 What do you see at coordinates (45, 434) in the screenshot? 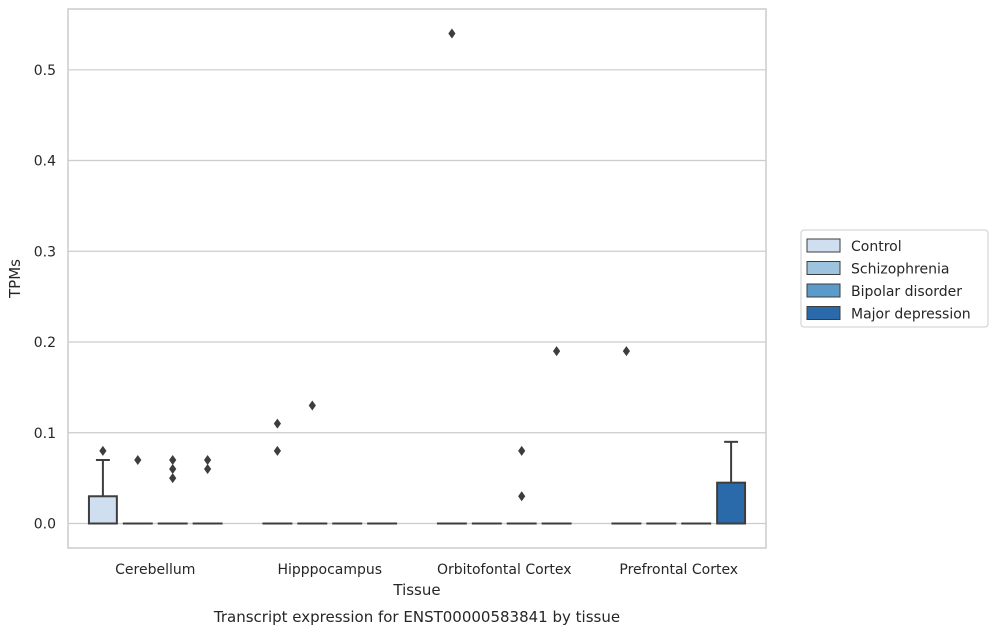
I see `y-tick-label: 0.1` at bounding box center [45, 434].